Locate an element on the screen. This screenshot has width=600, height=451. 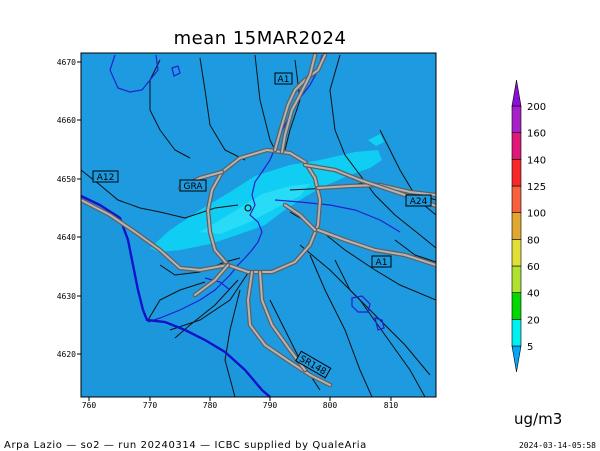
road-label-a24: A24 is located at coordinates (418, 200).